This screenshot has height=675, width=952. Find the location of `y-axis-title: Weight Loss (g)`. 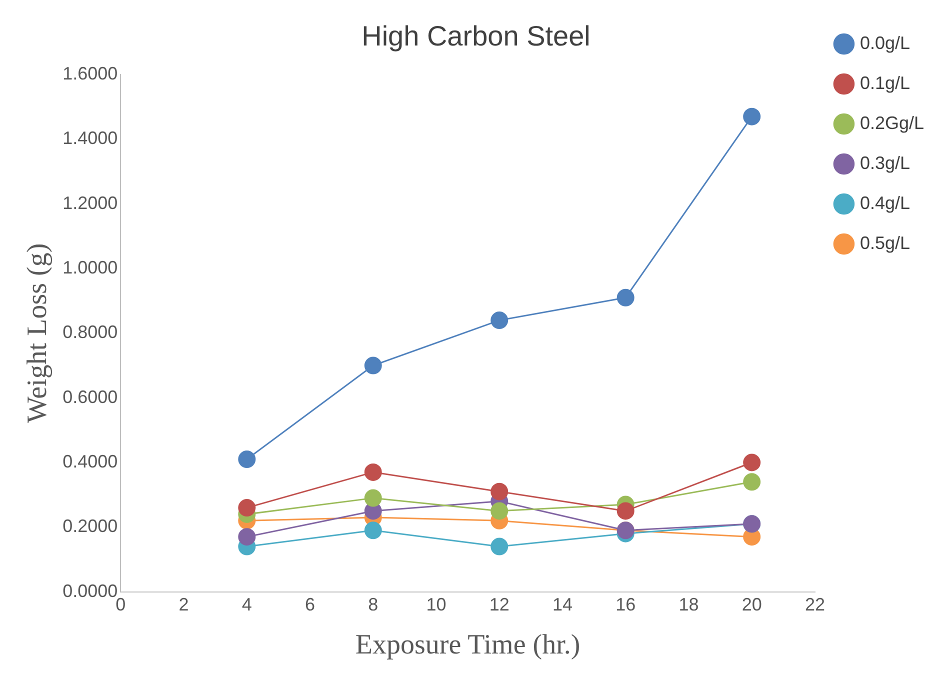

y-axis-title: Weight Loss (g) is located at coordinates (38, 333).